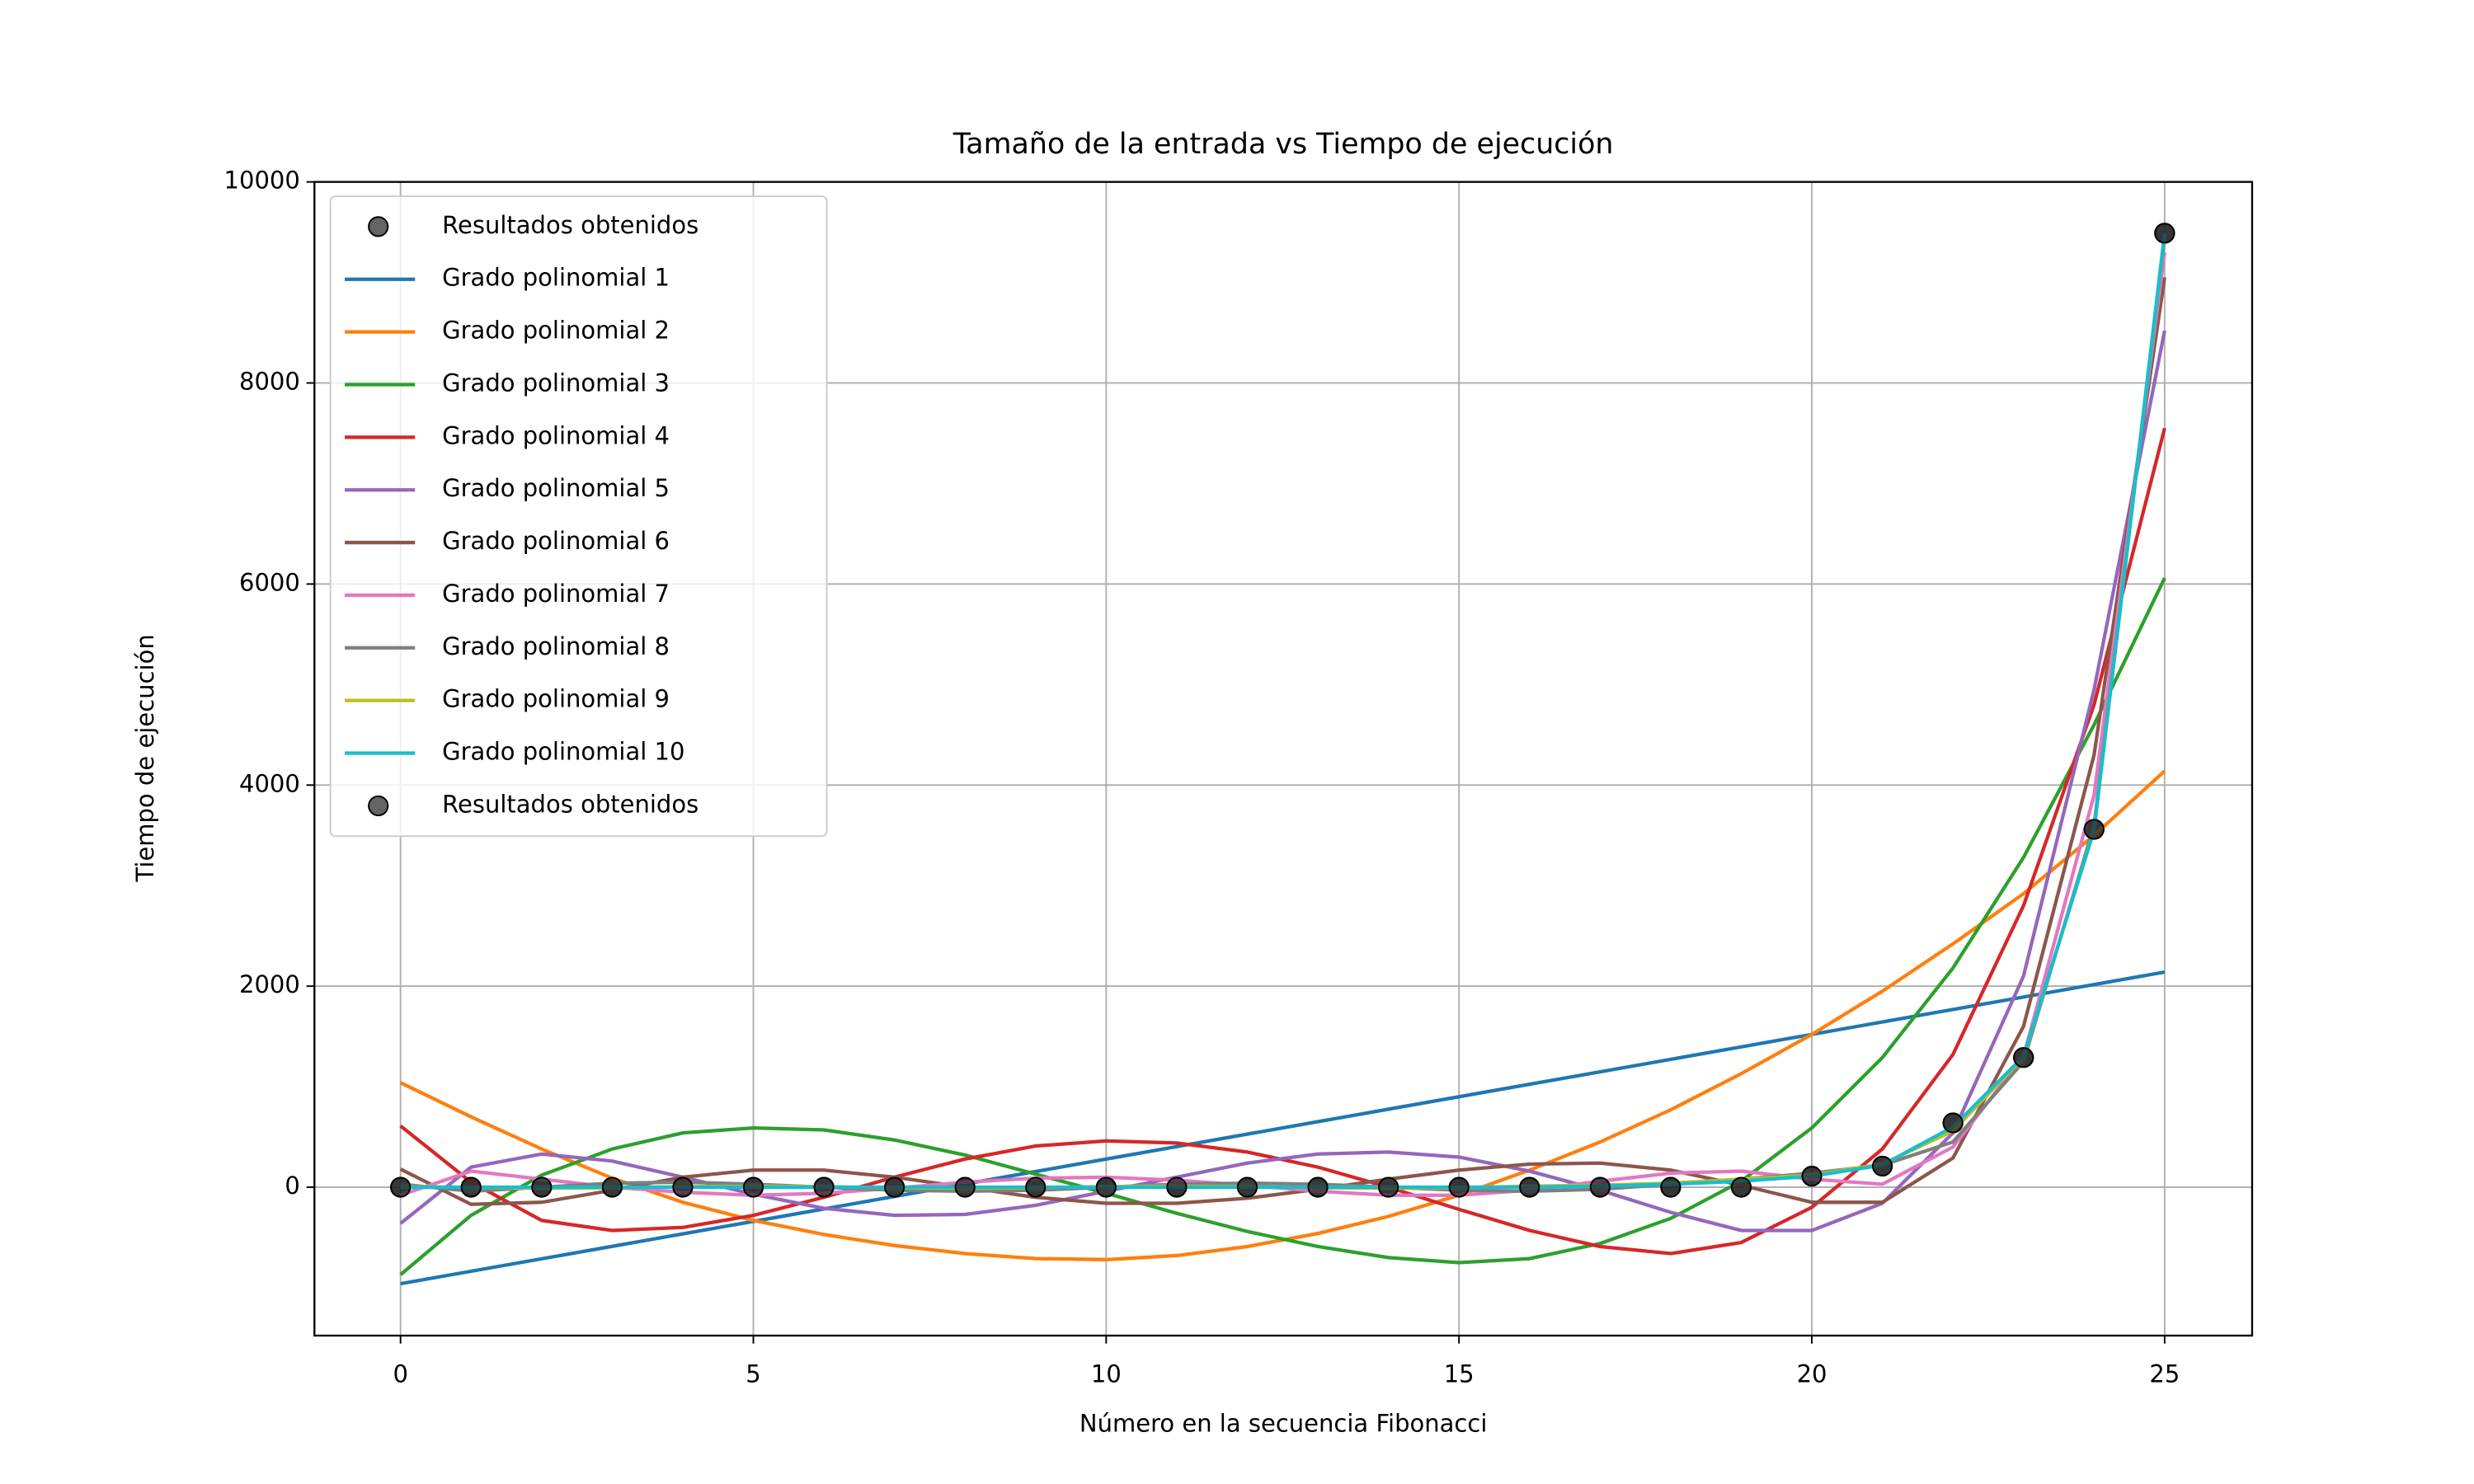  What do you see at coordinates (1812, 1374) in the screenshot?
I see `x-tick-label: 20` at bounding box center [1812, 1374].